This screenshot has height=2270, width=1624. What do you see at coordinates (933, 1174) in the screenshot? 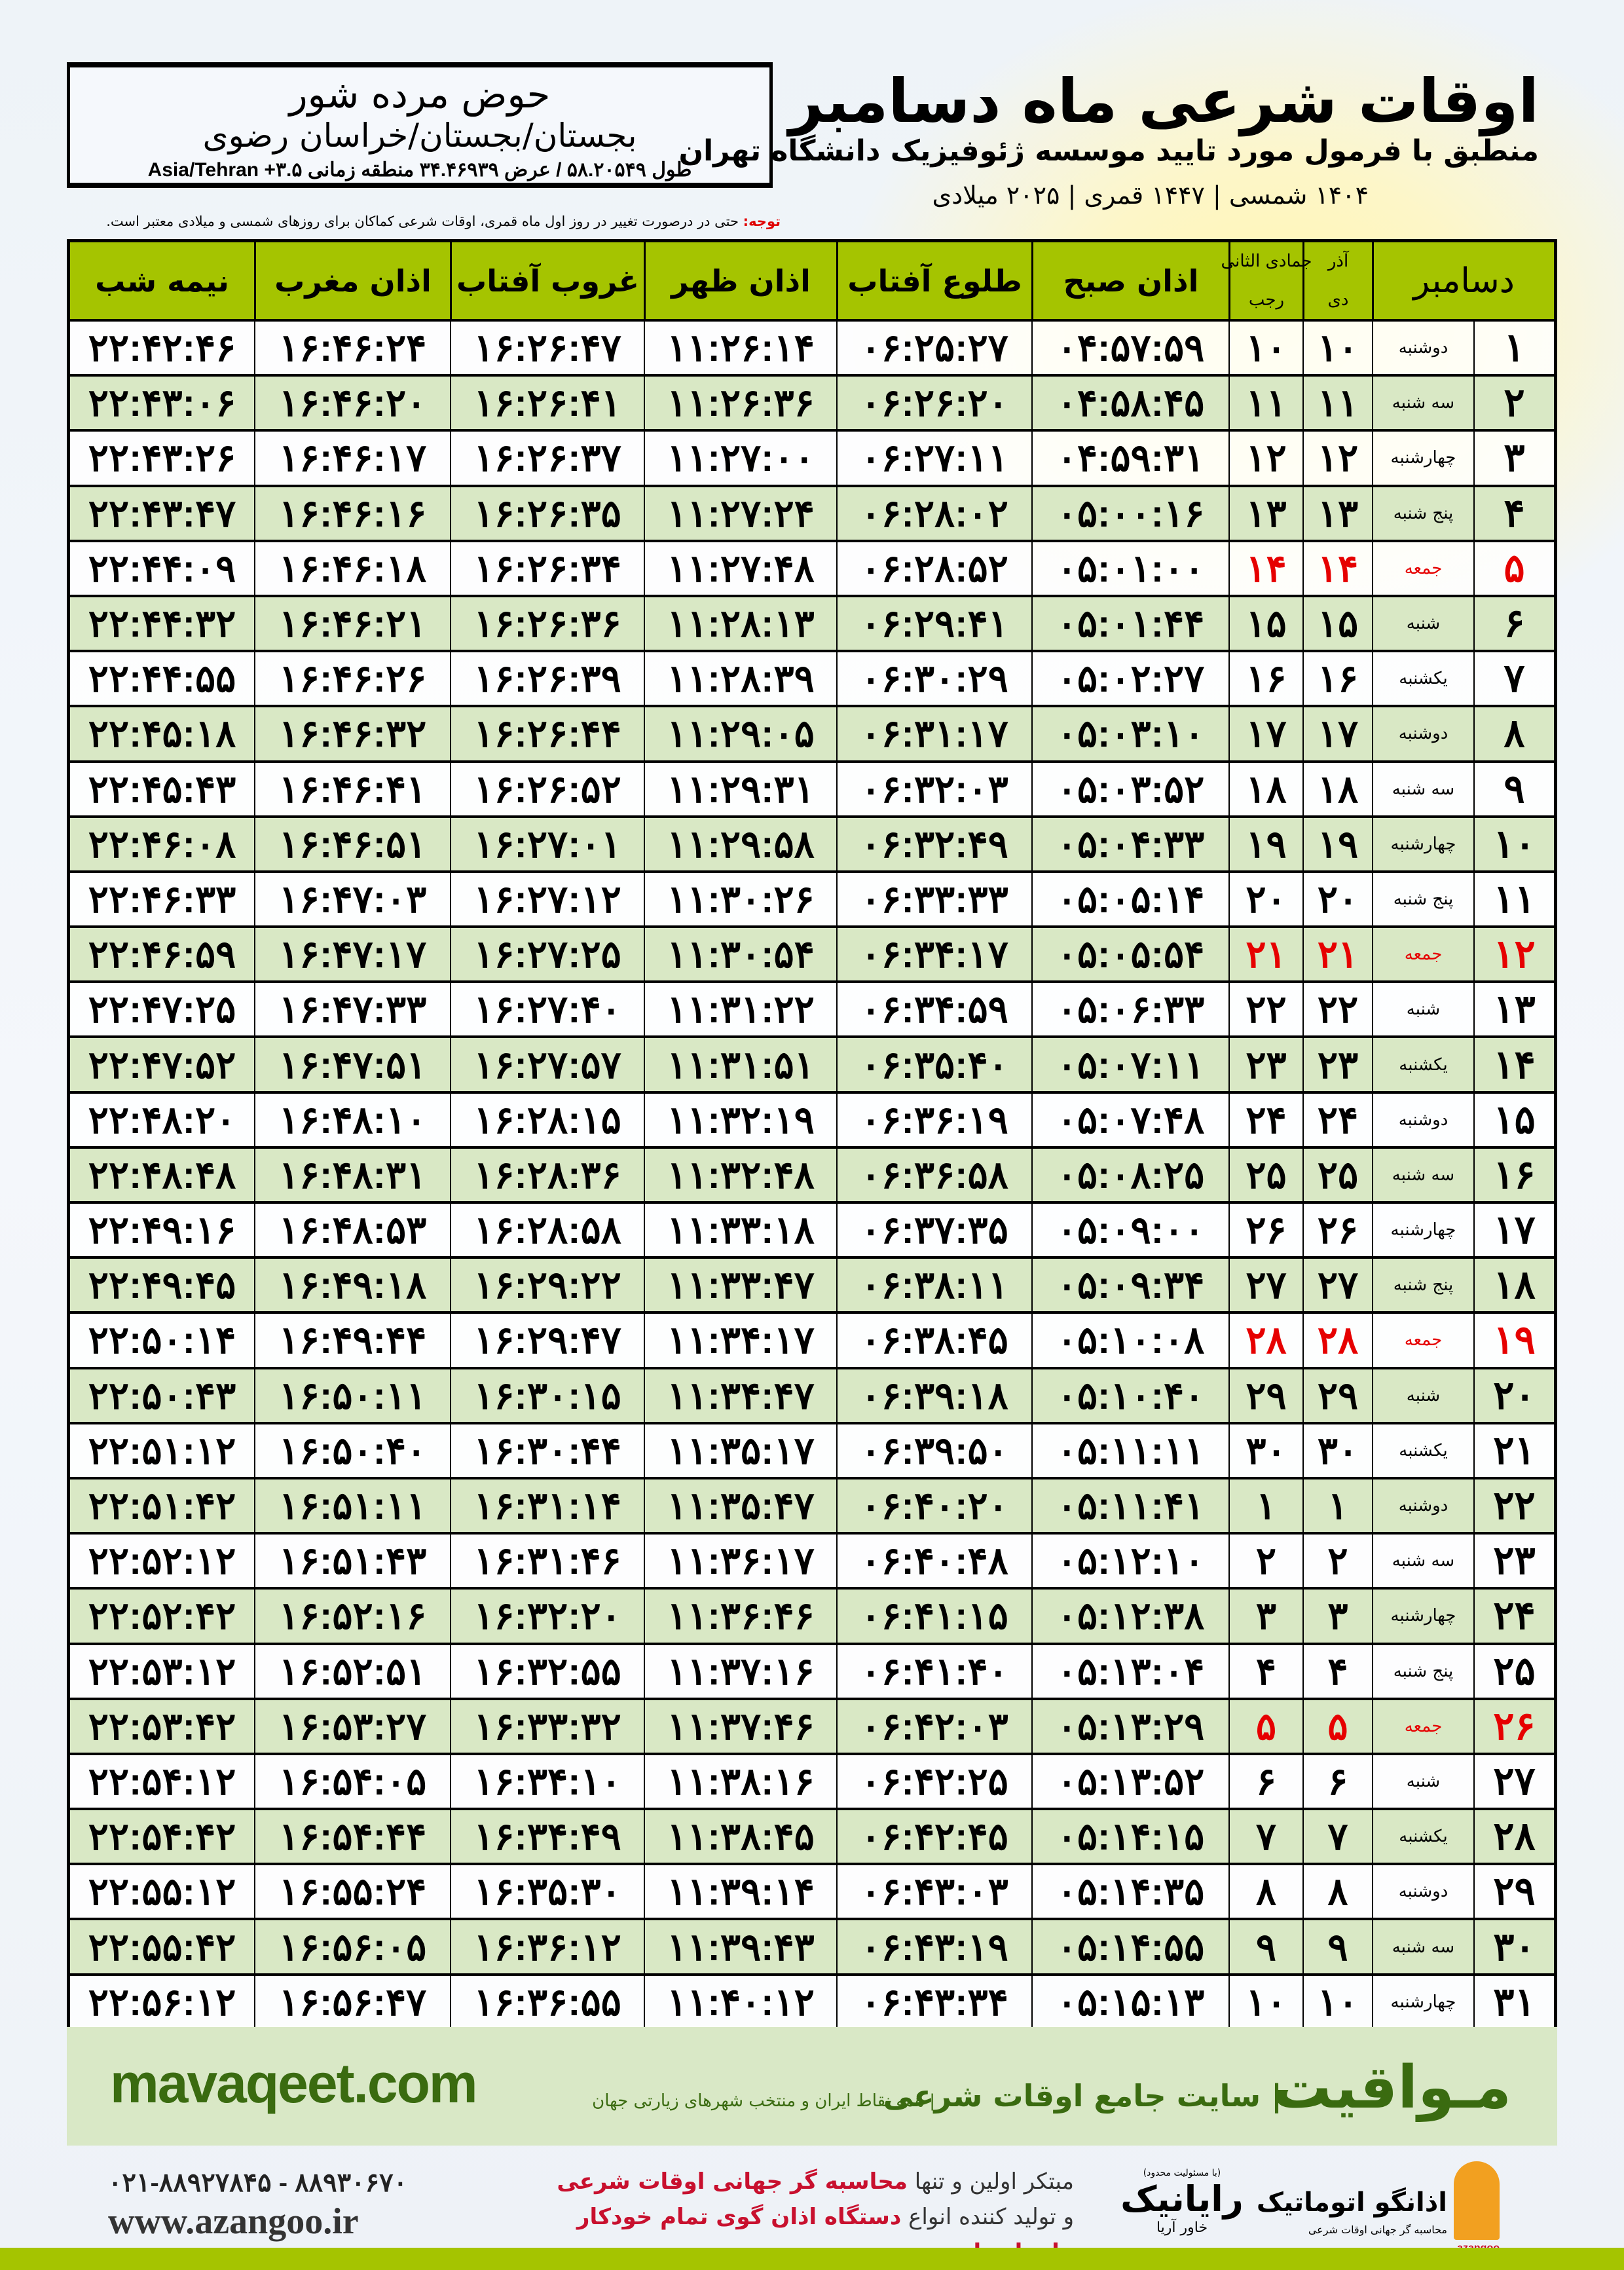
I see `cell-tolu: ۰۶:۳۶:۵۸` at bounding box center [933, 1174].